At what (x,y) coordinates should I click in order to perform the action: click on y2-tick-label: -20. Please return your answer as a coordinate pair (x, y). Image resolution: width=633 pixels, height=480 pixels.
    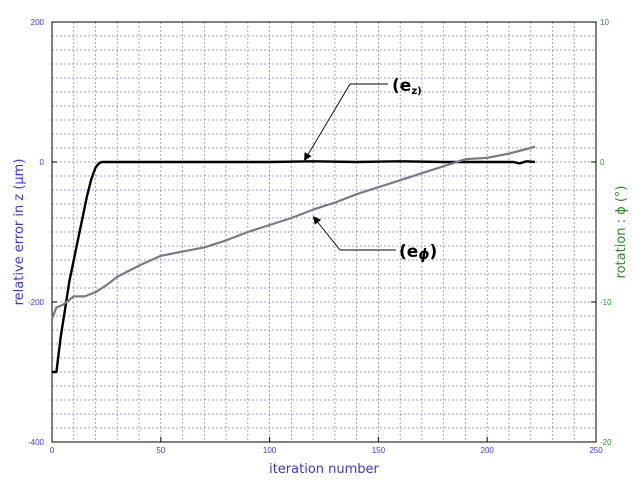
    Looking at the image, I should click on (606, 442).